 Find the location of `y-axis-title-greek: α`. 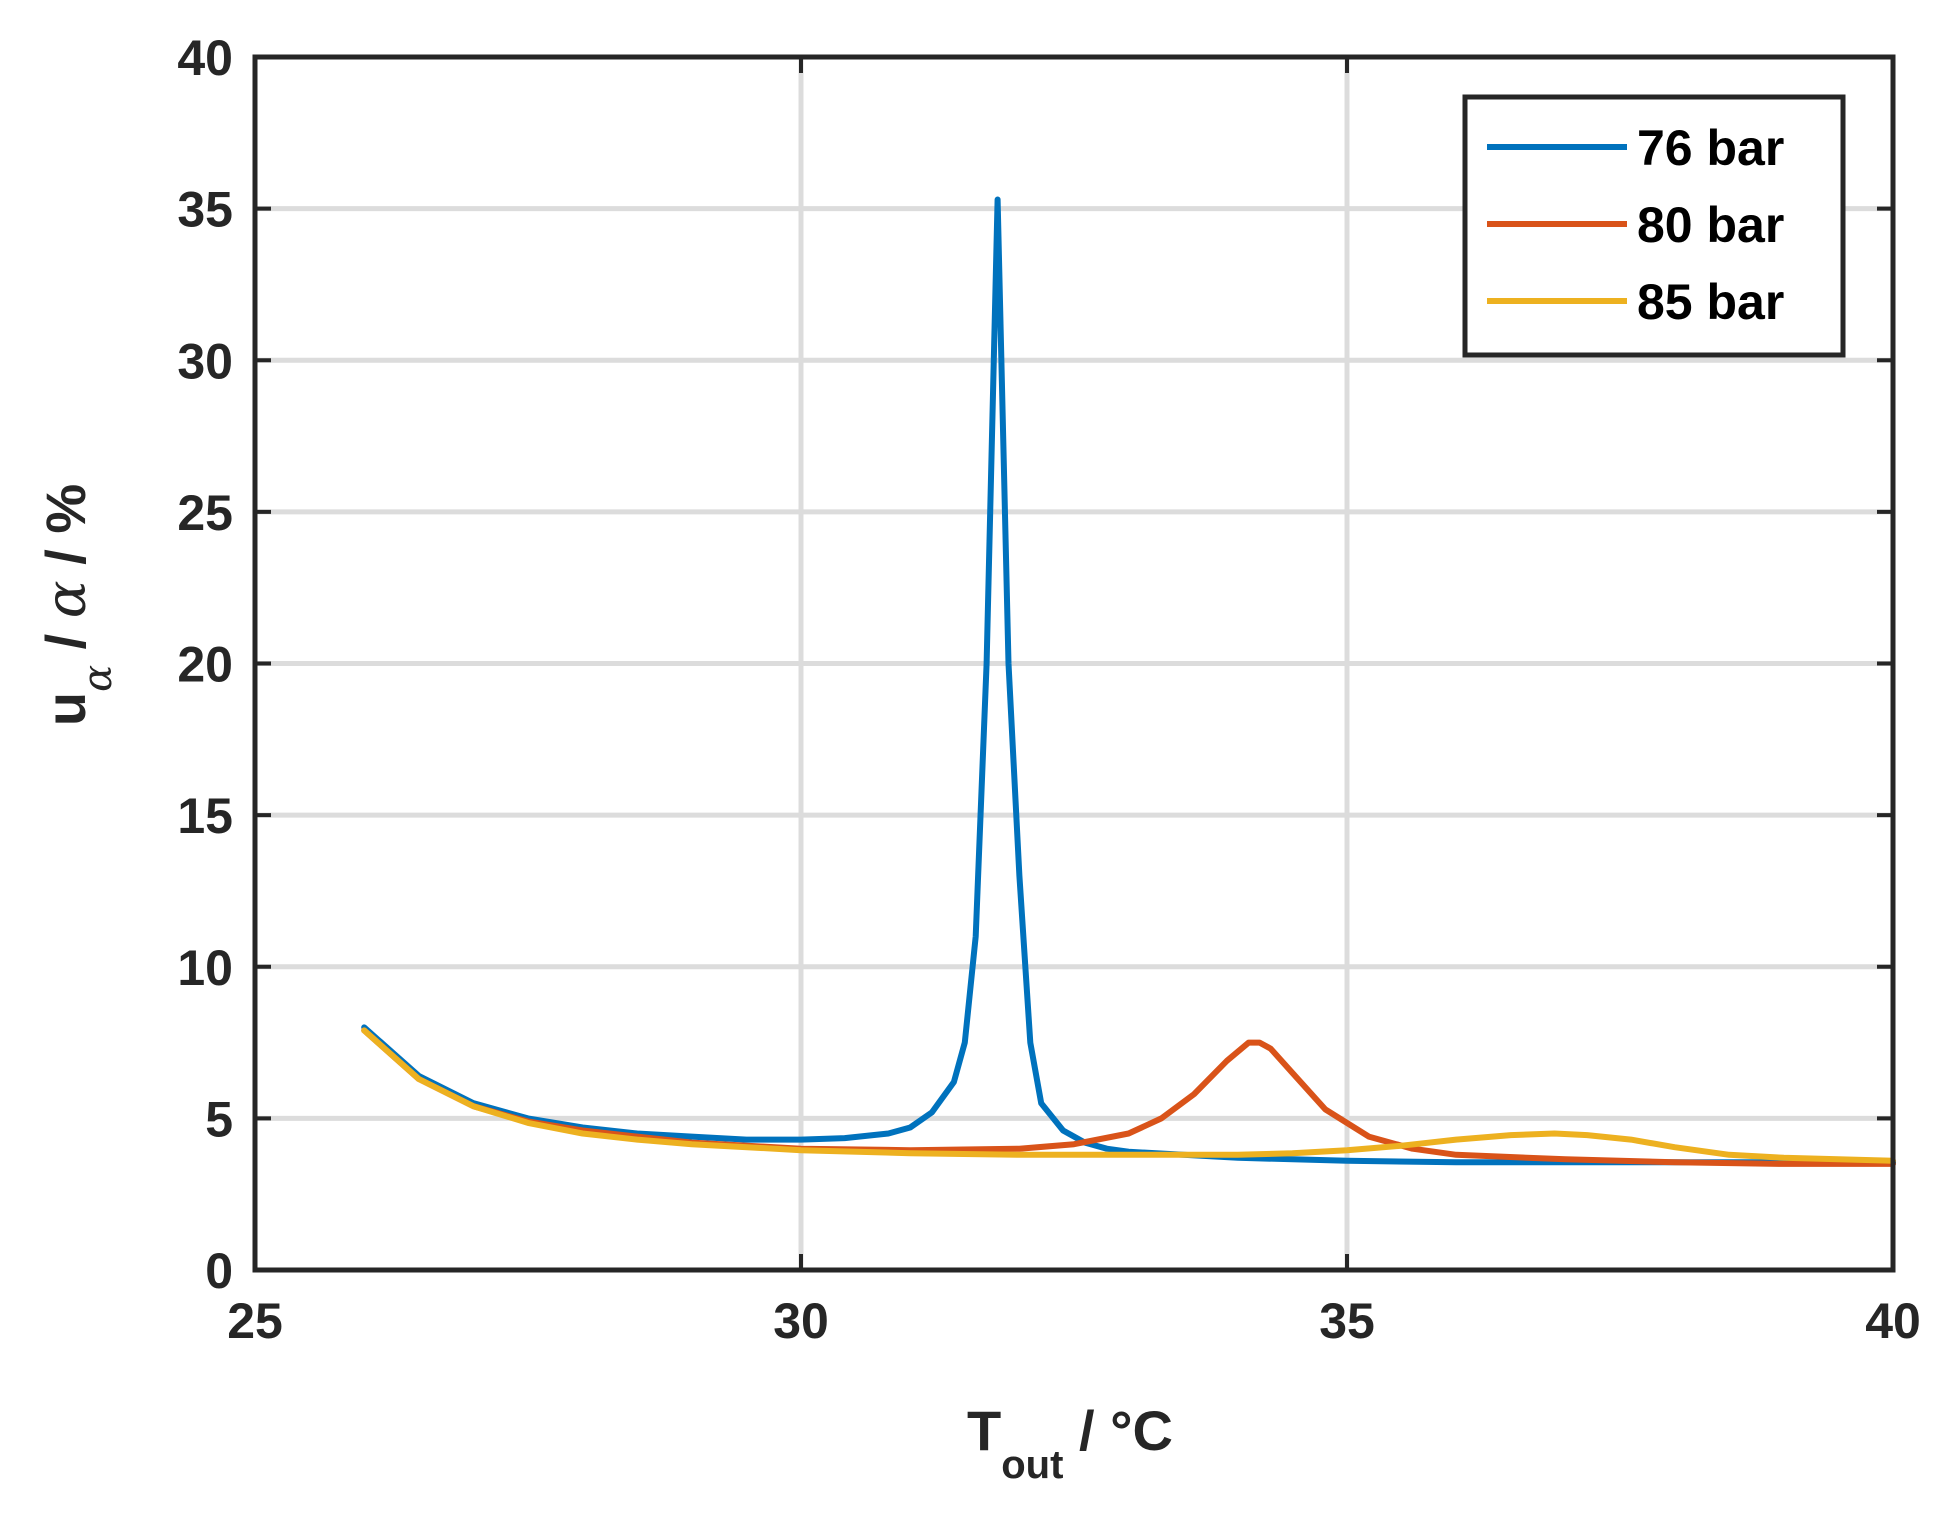

y-axis-title-greek: α is located at coordinates (66, 599).